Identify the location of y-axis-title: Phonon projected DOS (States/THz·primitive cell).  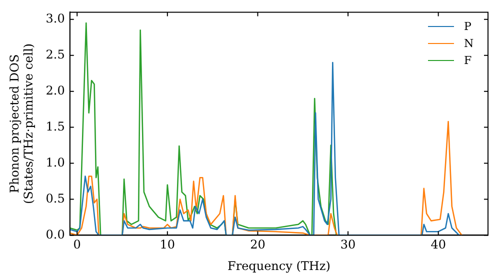
(21, 123).